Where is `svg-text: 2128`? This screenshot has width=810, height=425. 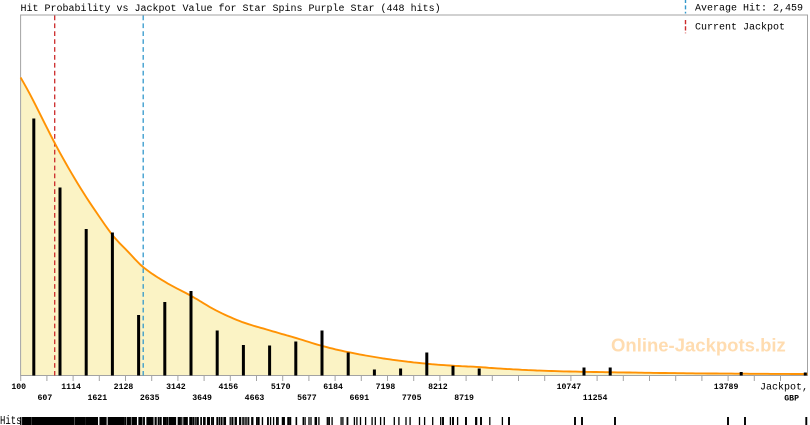 svg-text: 2128 is located at coordinates (124, 387).